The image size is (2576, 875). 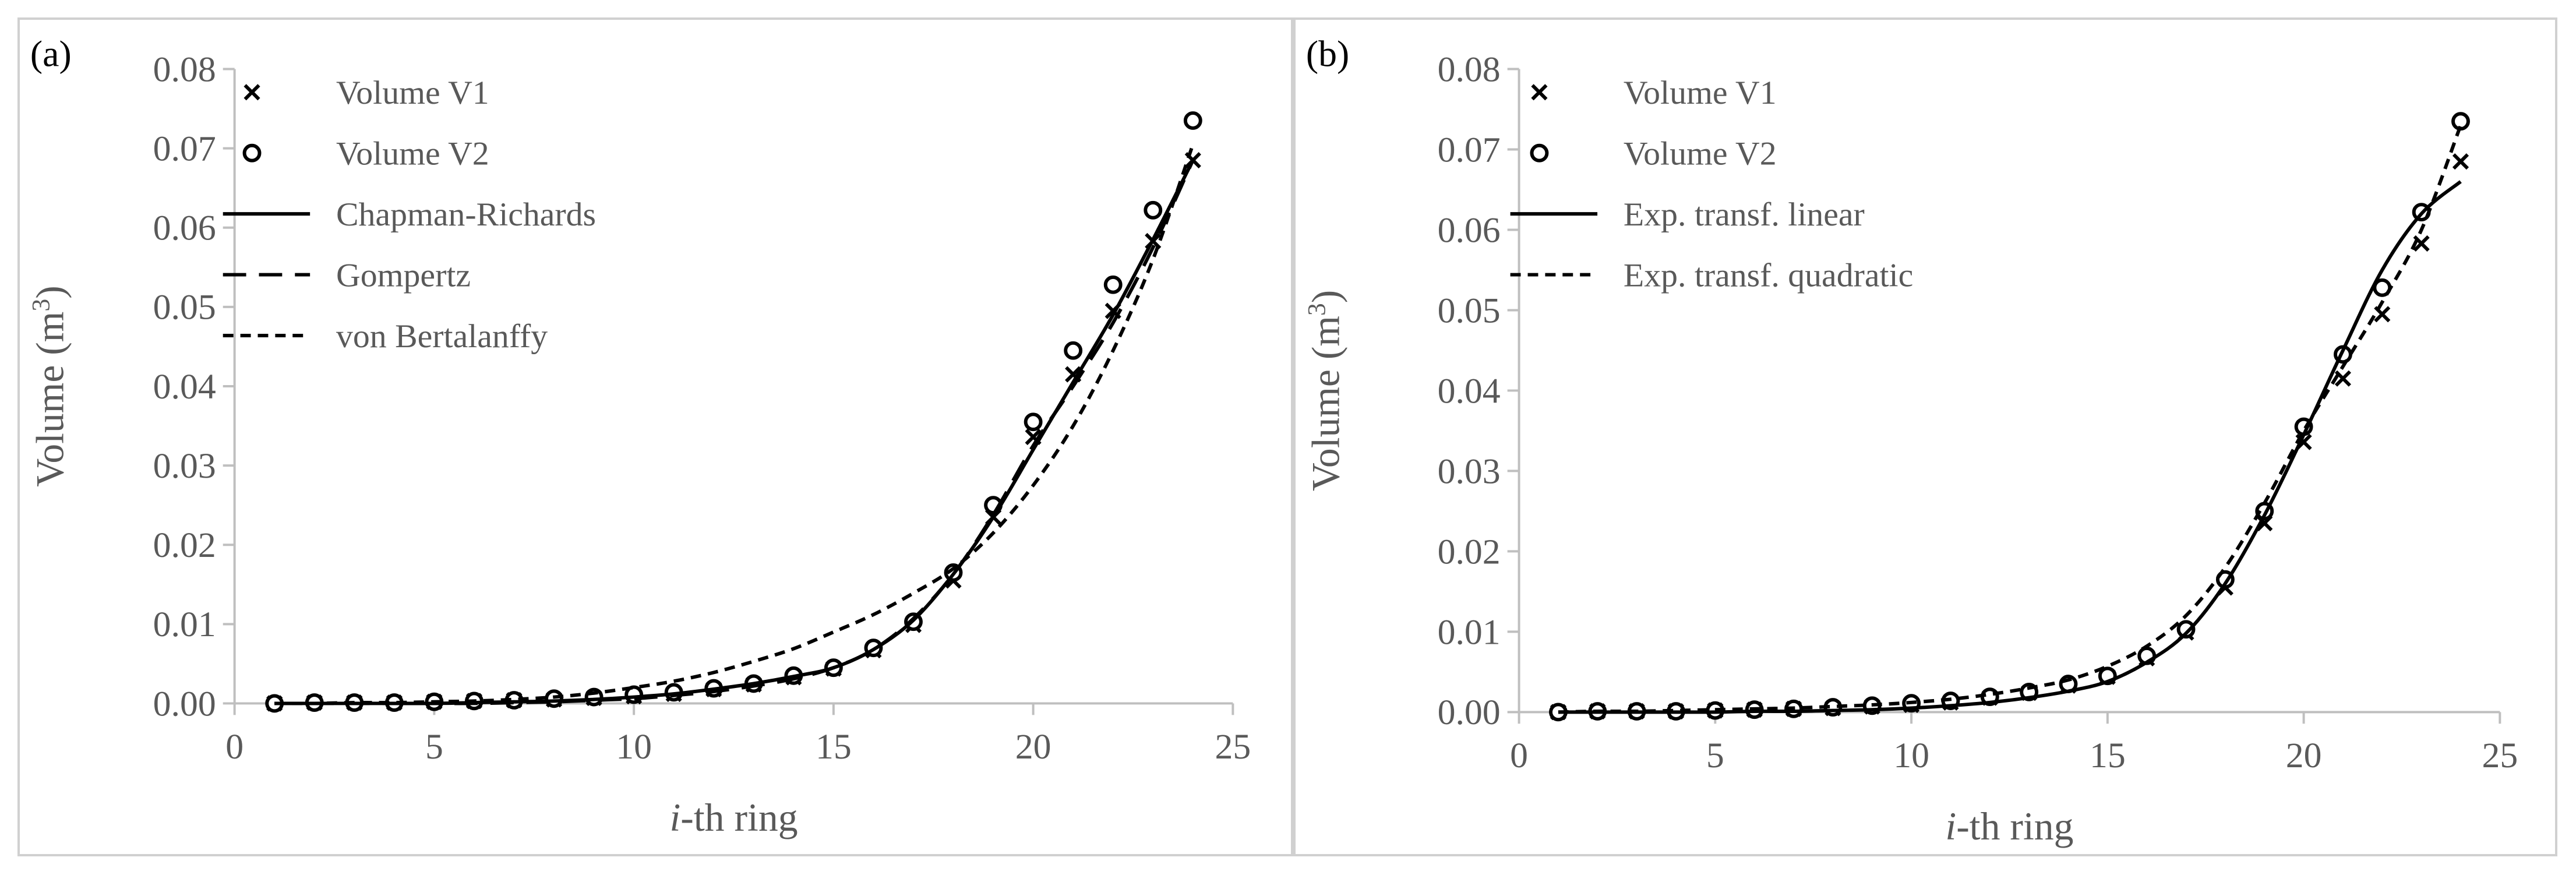 I want to click on chart-b-x-axis-label: i-th ring, so click(x=2009, y=826).